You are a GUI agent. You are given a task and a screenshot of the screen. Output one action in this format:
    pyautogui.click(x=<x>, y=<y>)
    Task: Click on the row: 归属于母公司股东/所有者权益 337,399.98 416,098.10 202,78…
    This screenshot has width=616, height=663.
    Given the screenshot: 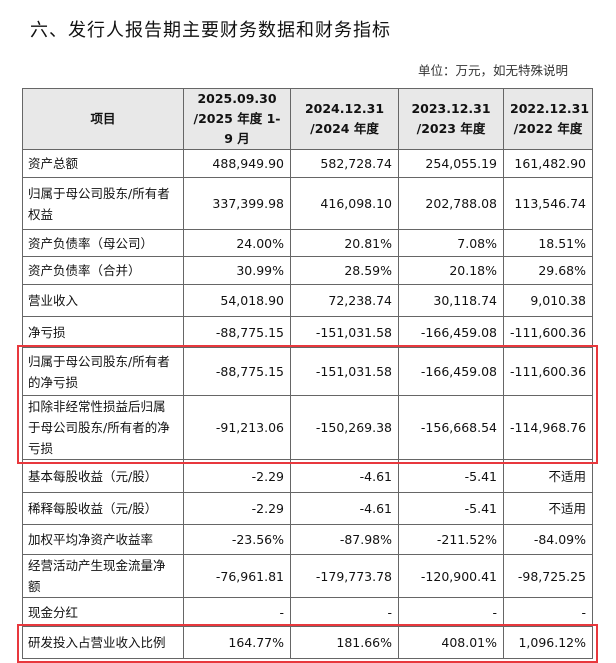 What is the action you would take?
    pyautogui.click(x=307, y=203)
    